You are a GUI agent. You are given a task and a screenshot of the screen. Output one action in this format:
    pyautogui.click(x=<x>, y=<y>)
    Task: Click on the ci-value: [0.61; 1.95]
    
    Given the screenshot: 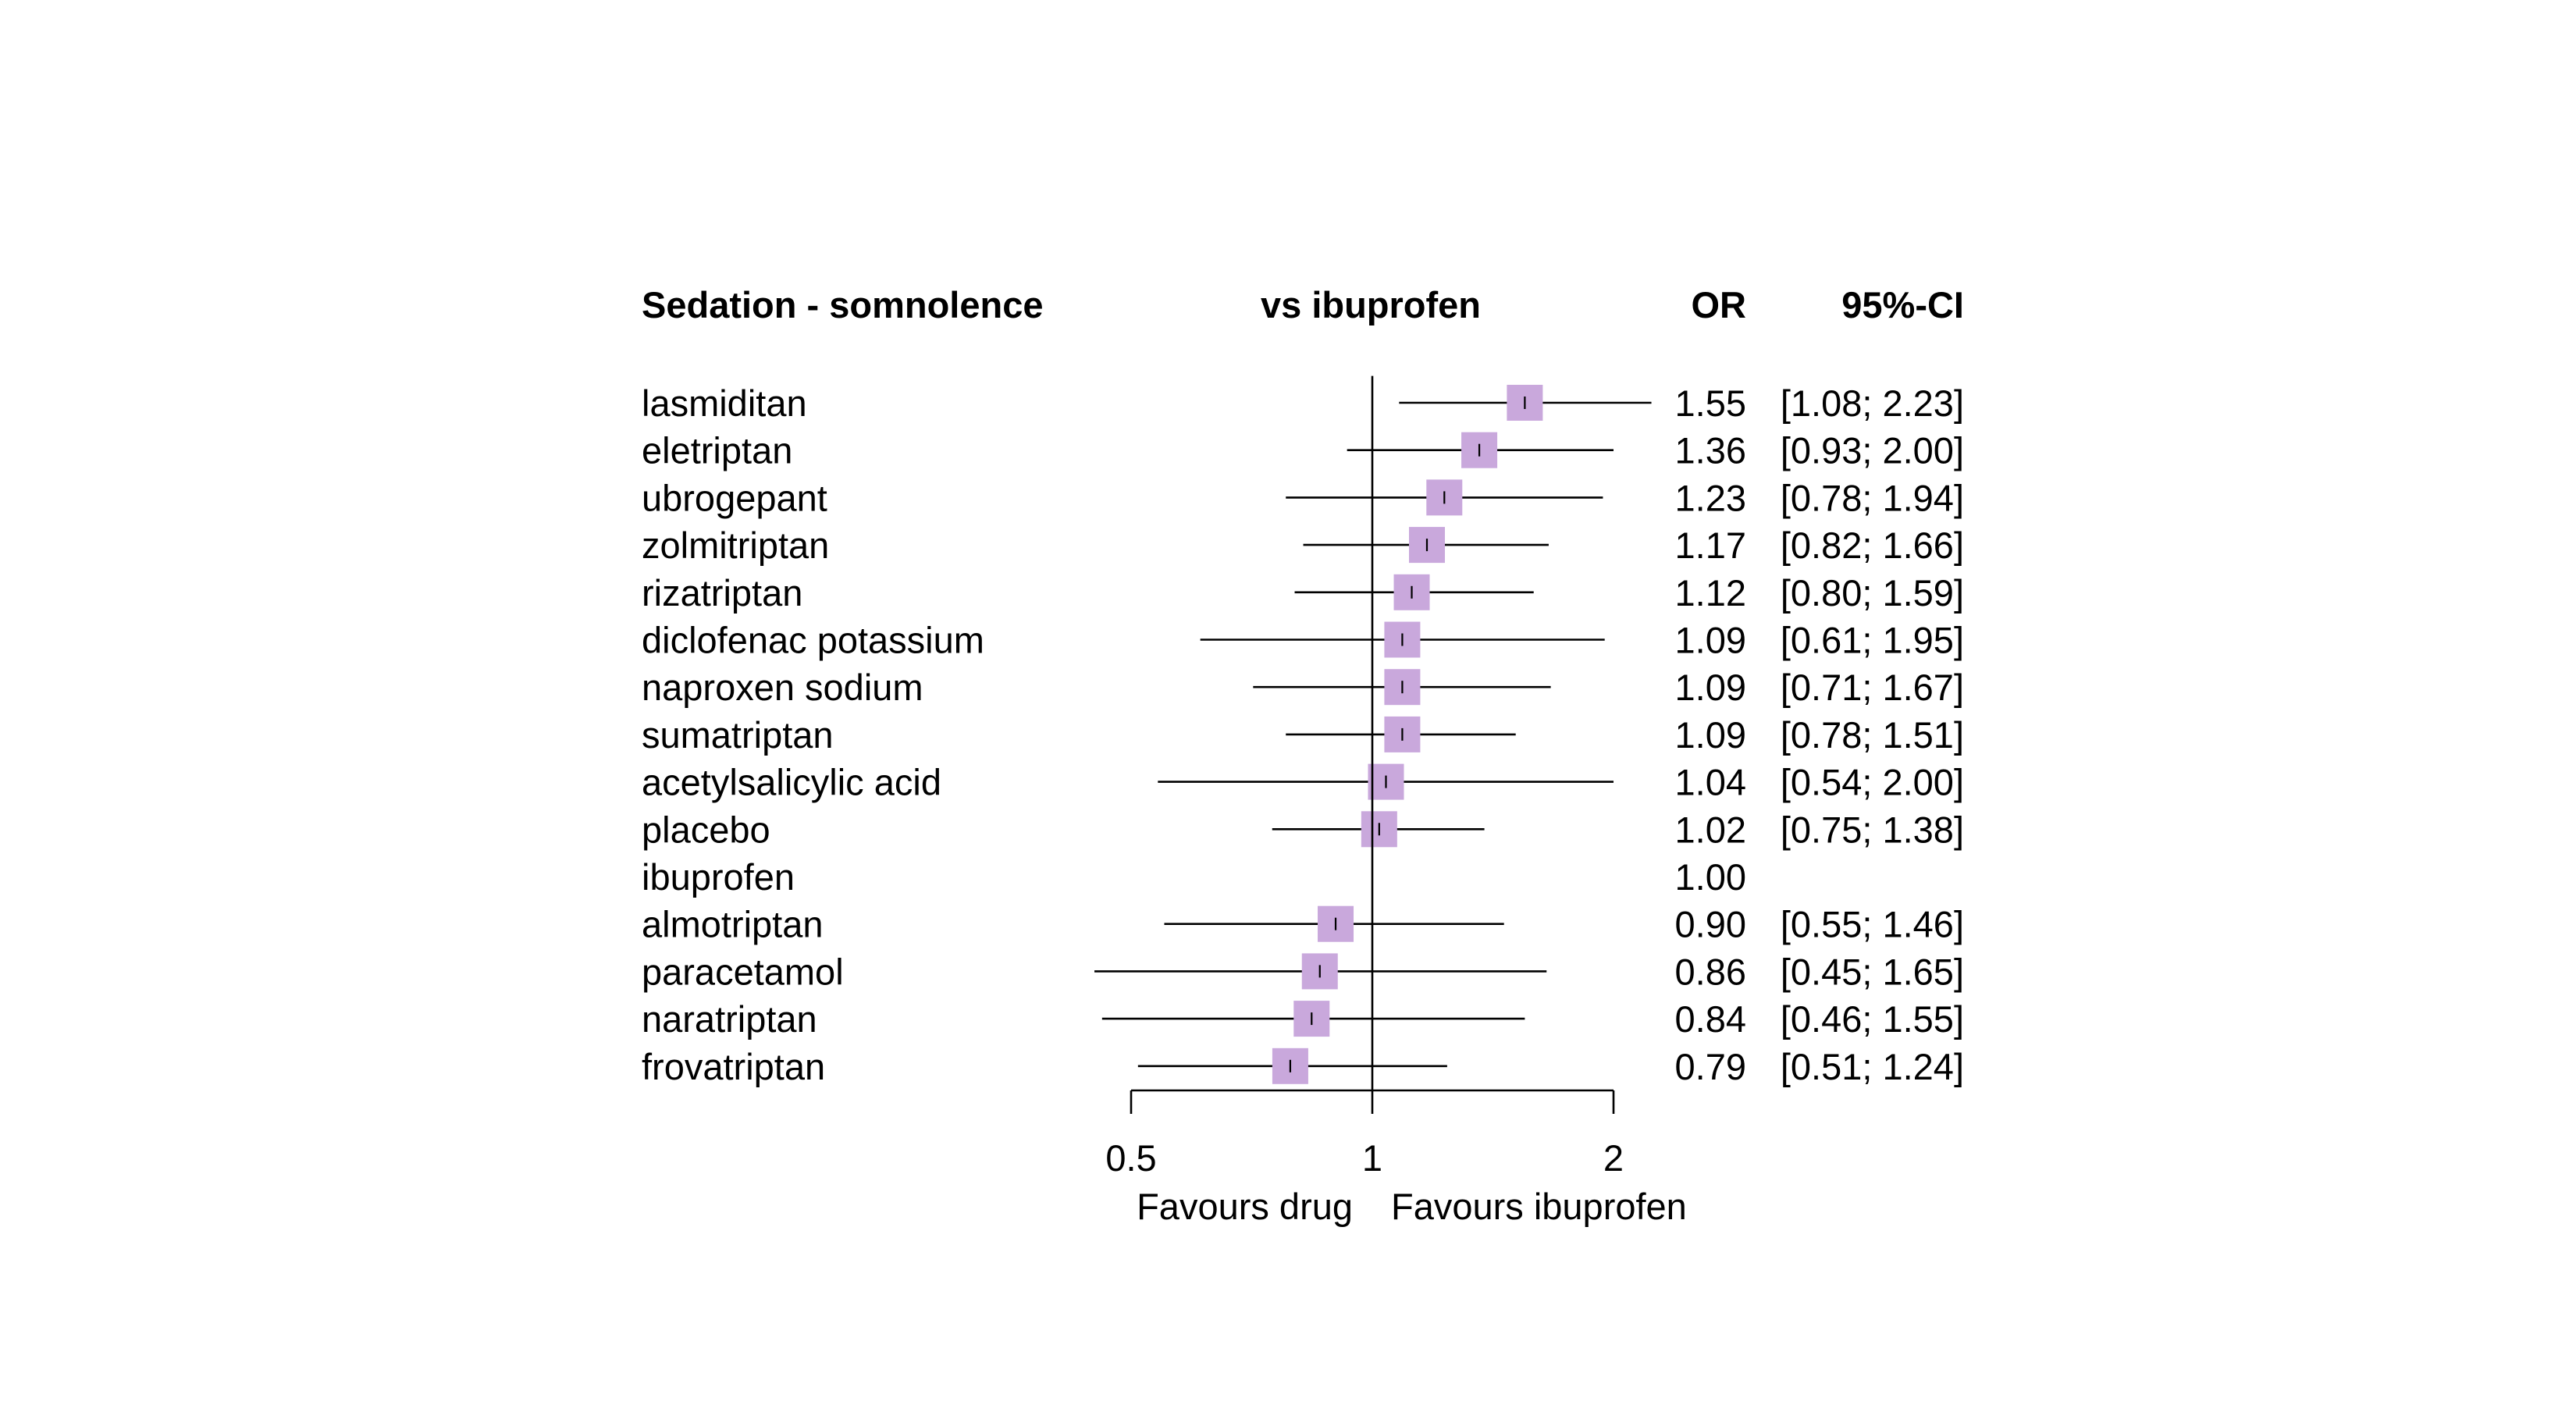 What is the action you would take?
    pyautogui.click(x=1872, y=641)
    